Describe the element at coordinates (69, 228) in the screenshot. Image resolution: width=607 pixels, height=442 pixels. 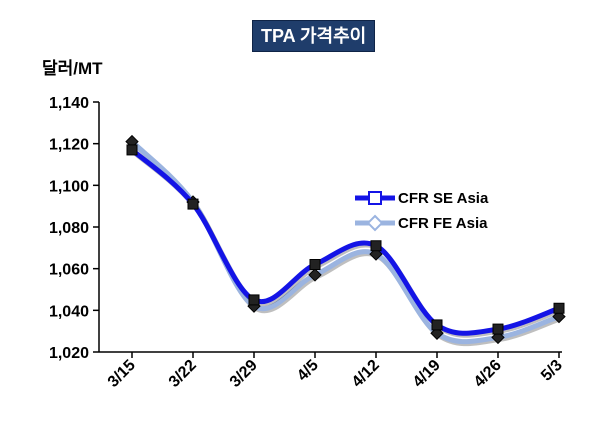
I see `y-tick-label: 1,080` at that location.